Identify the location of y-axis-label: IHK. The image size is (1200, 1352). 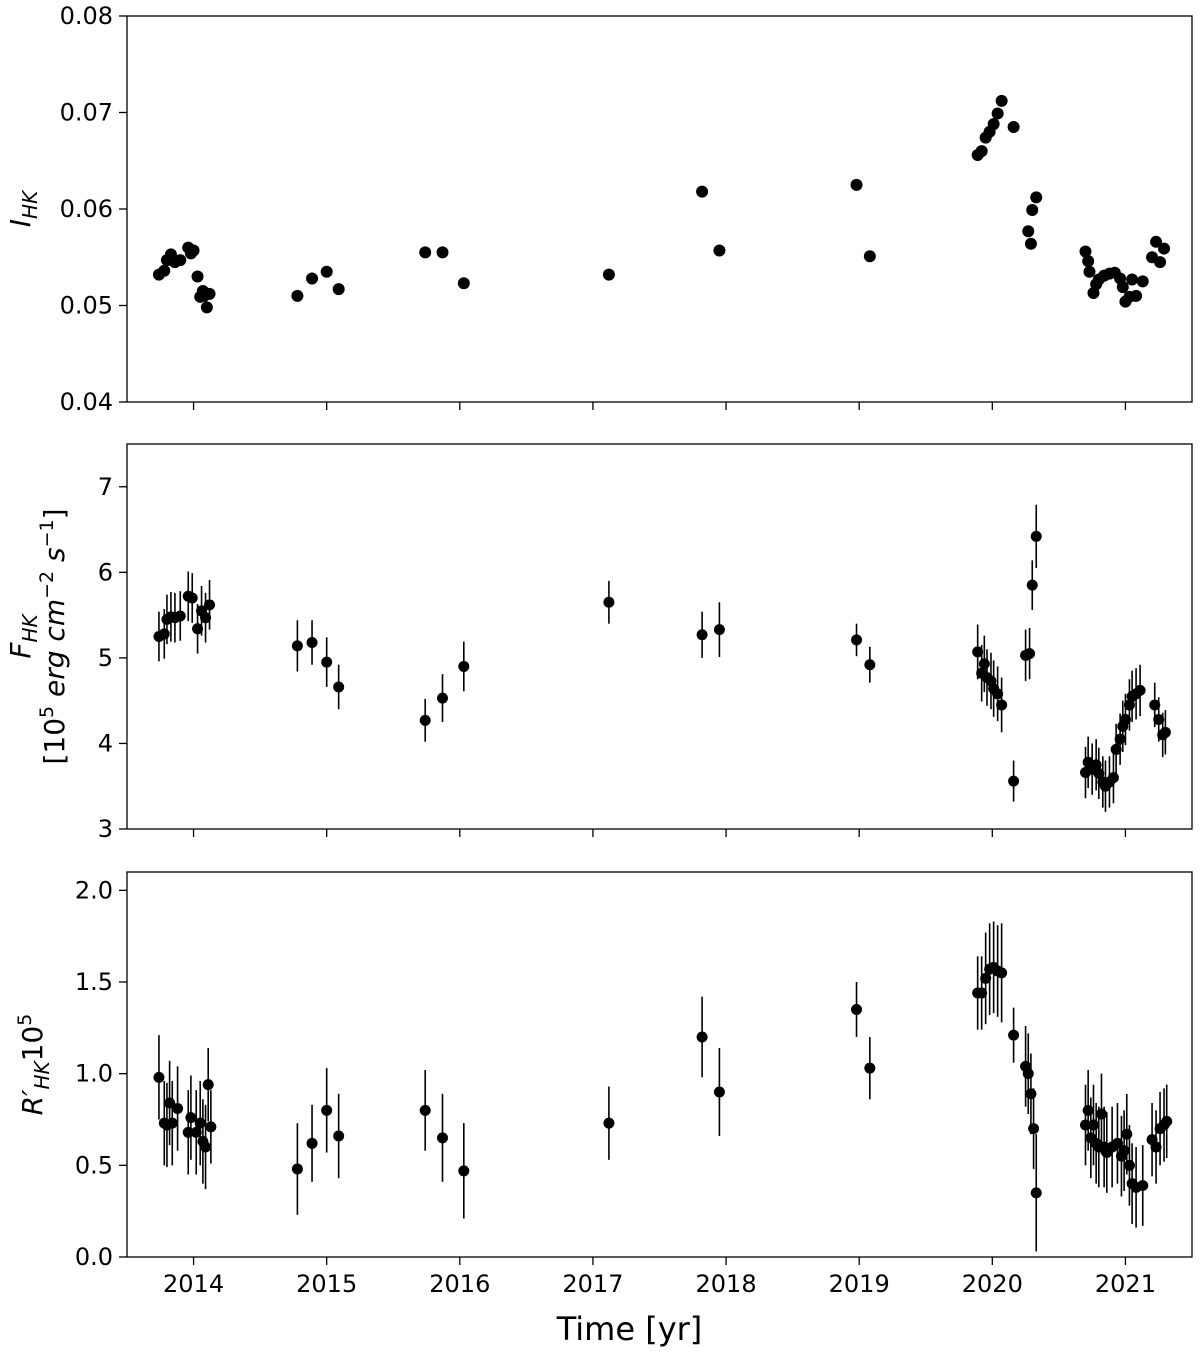
(23, 208).